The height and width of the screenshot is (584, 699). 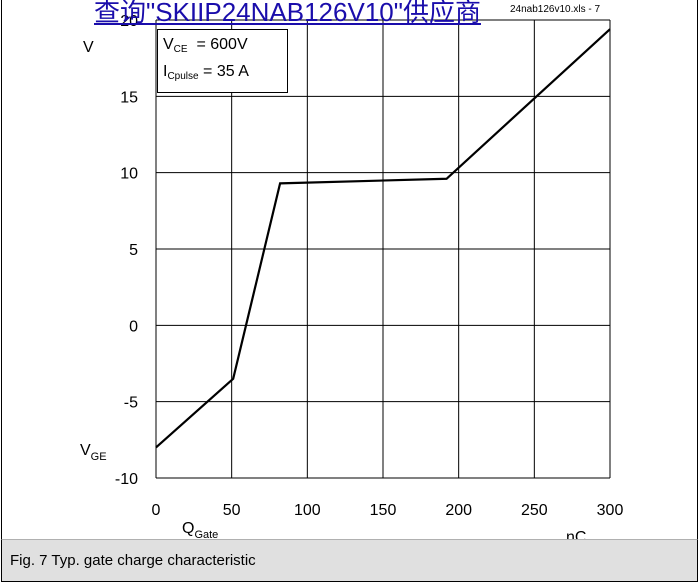 What do you see at coordinates (383, 510) in the screenshot?
I see `x-tick-label: 150` at bounding box center [383, 510].